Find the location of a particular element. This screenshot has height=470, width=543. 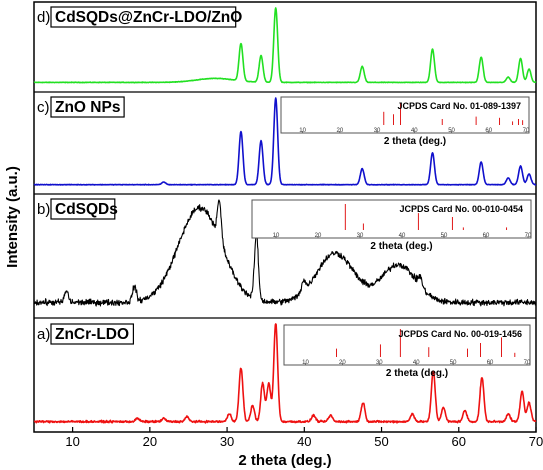

panel-label-zncr-ldo: a) ZnCr-LDO is located at coordinates (86, 334).